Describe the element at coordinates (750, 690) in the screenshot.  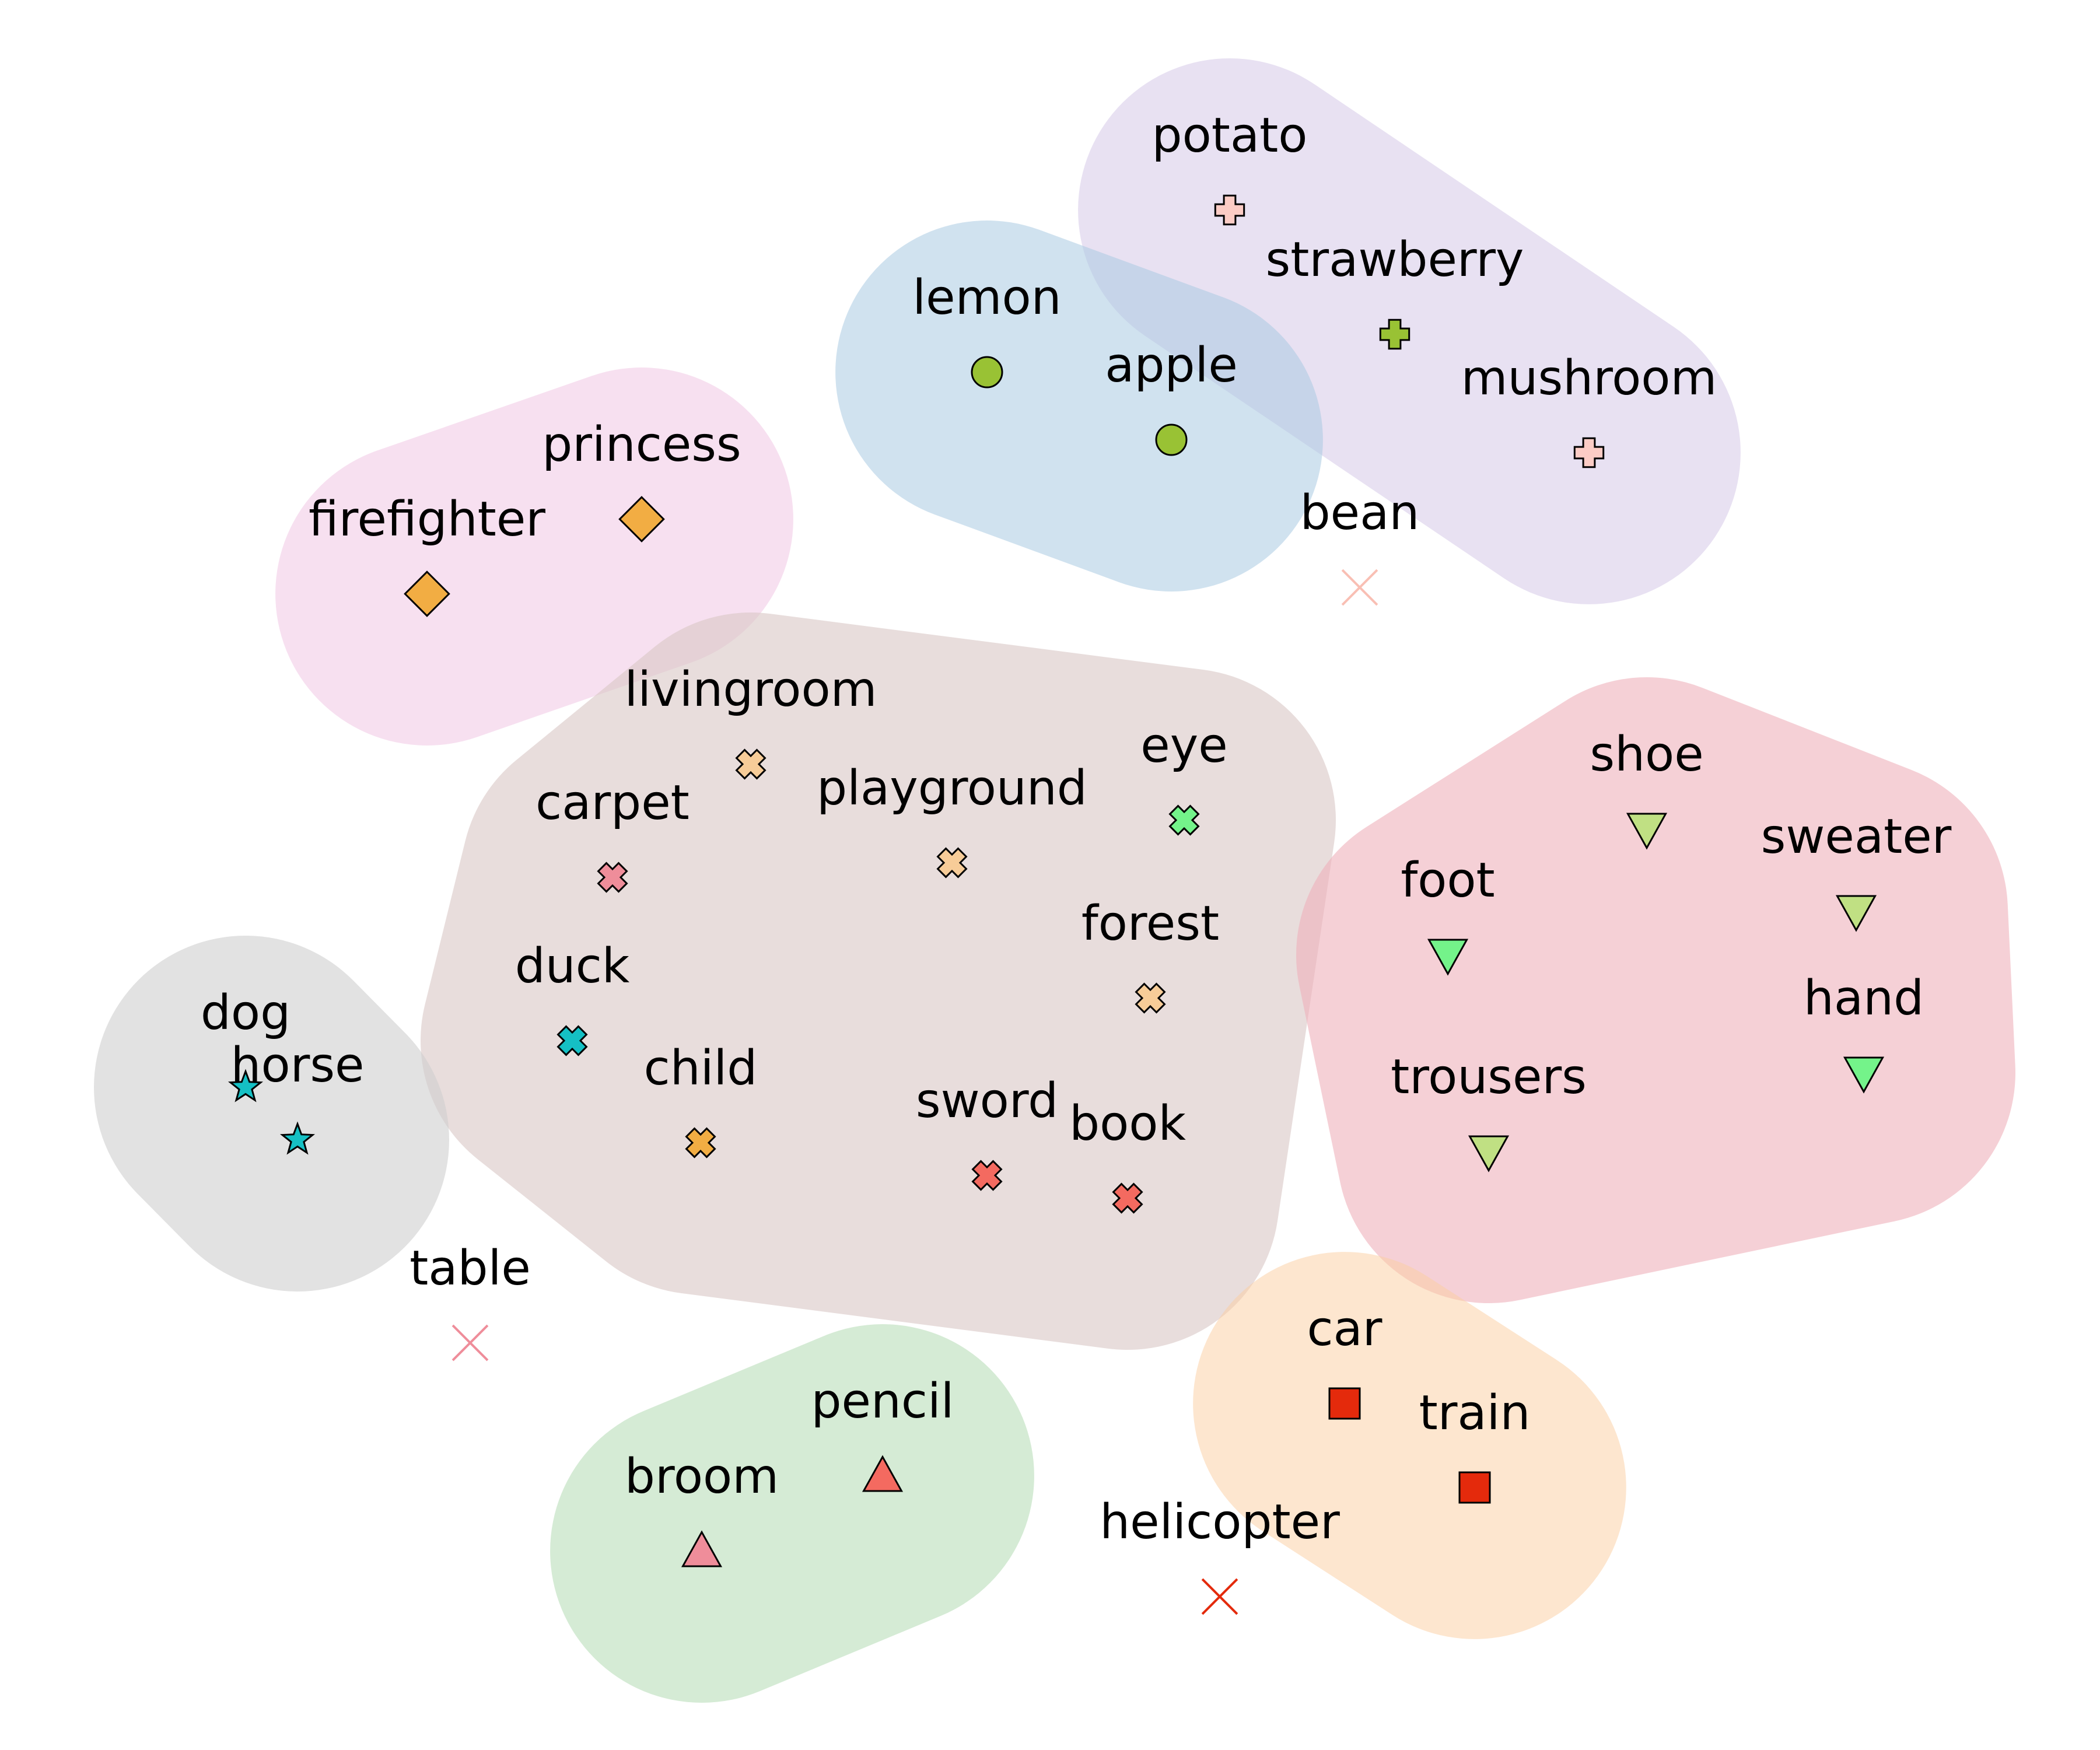
I see `point-label-livingroom: livingroom` at that location.